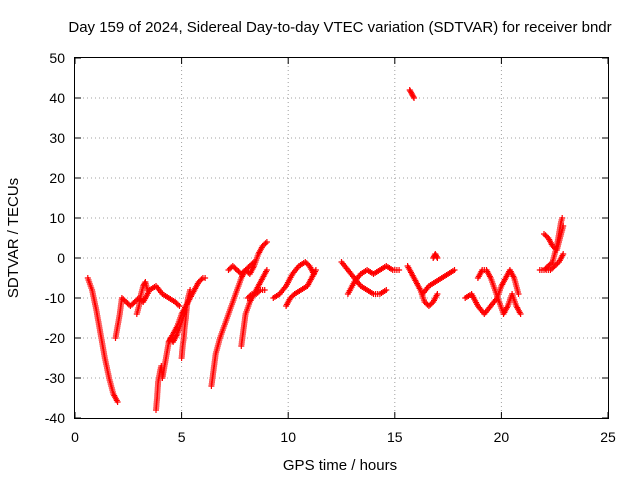  What do you see at coordinates (608, 437) in the screenshot?
I see `x-tick-label: 25` at bounding box center [608, 437].